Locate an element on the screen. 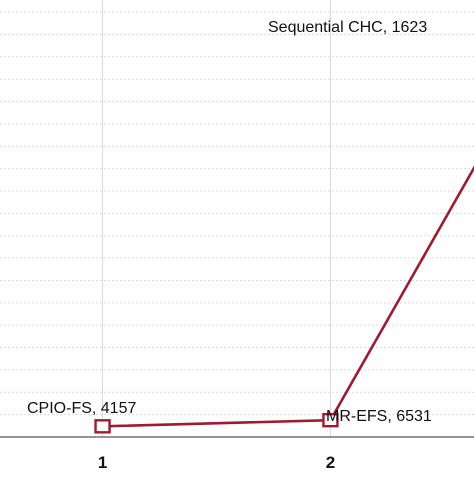 This screenshot has width=474, height=479. x-tick-label-1: 1 is located at coordinates (102, 462).